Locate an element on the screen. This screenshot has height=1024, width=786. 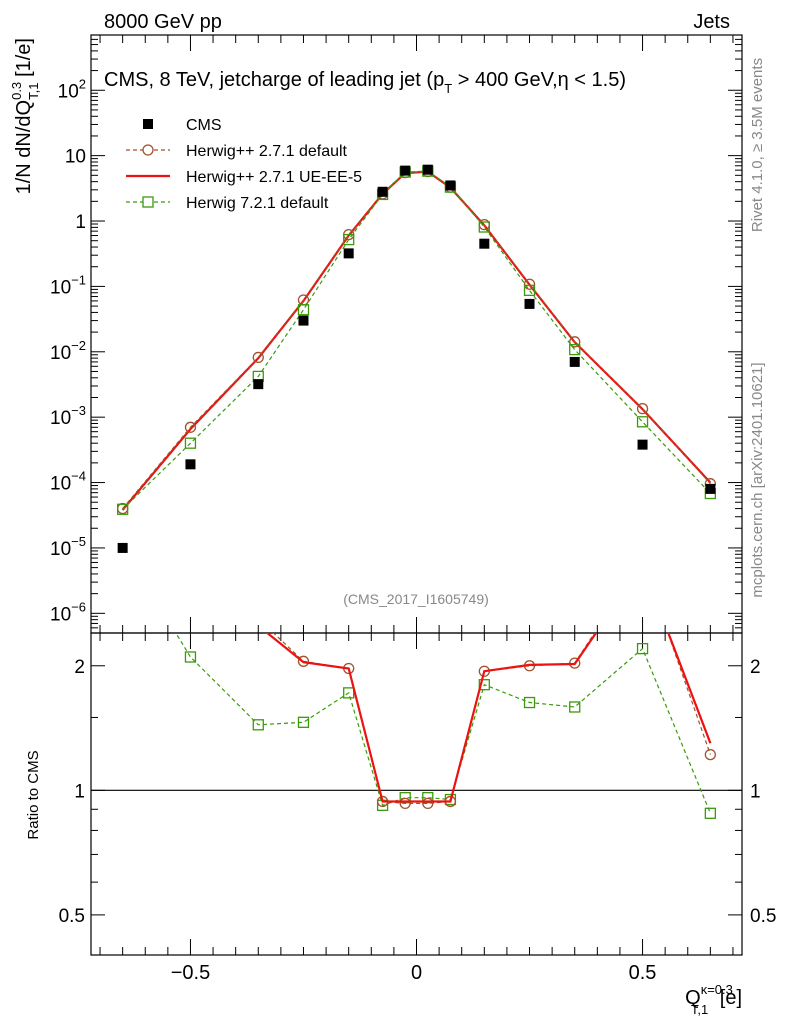
main-y-tick-label-base: 1 is located at coordinates (80, 222).